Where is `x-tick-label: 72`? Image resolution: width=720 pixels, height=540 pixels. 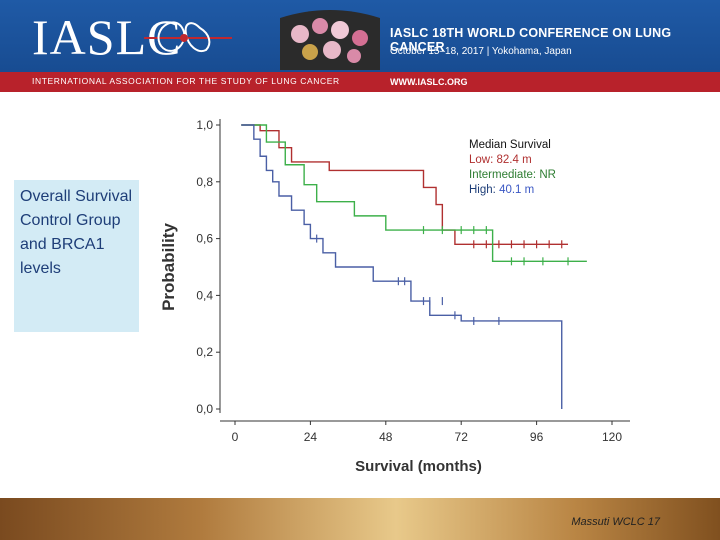 x-tick-label: 72 is located at coordinates (462, 437).